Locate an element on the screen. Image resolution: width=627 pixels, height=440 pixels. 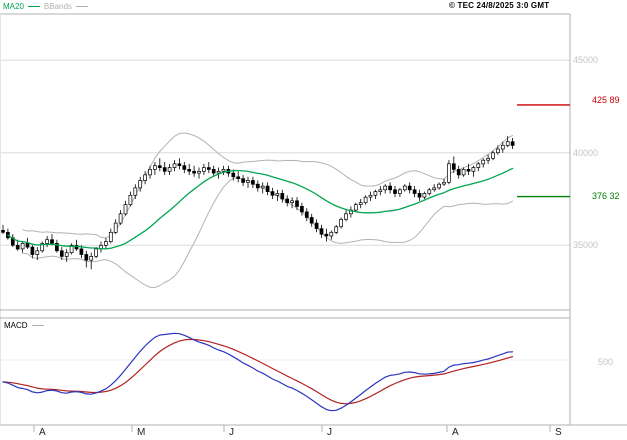
macd-legend: MACD is located at coordinates (24, 325).